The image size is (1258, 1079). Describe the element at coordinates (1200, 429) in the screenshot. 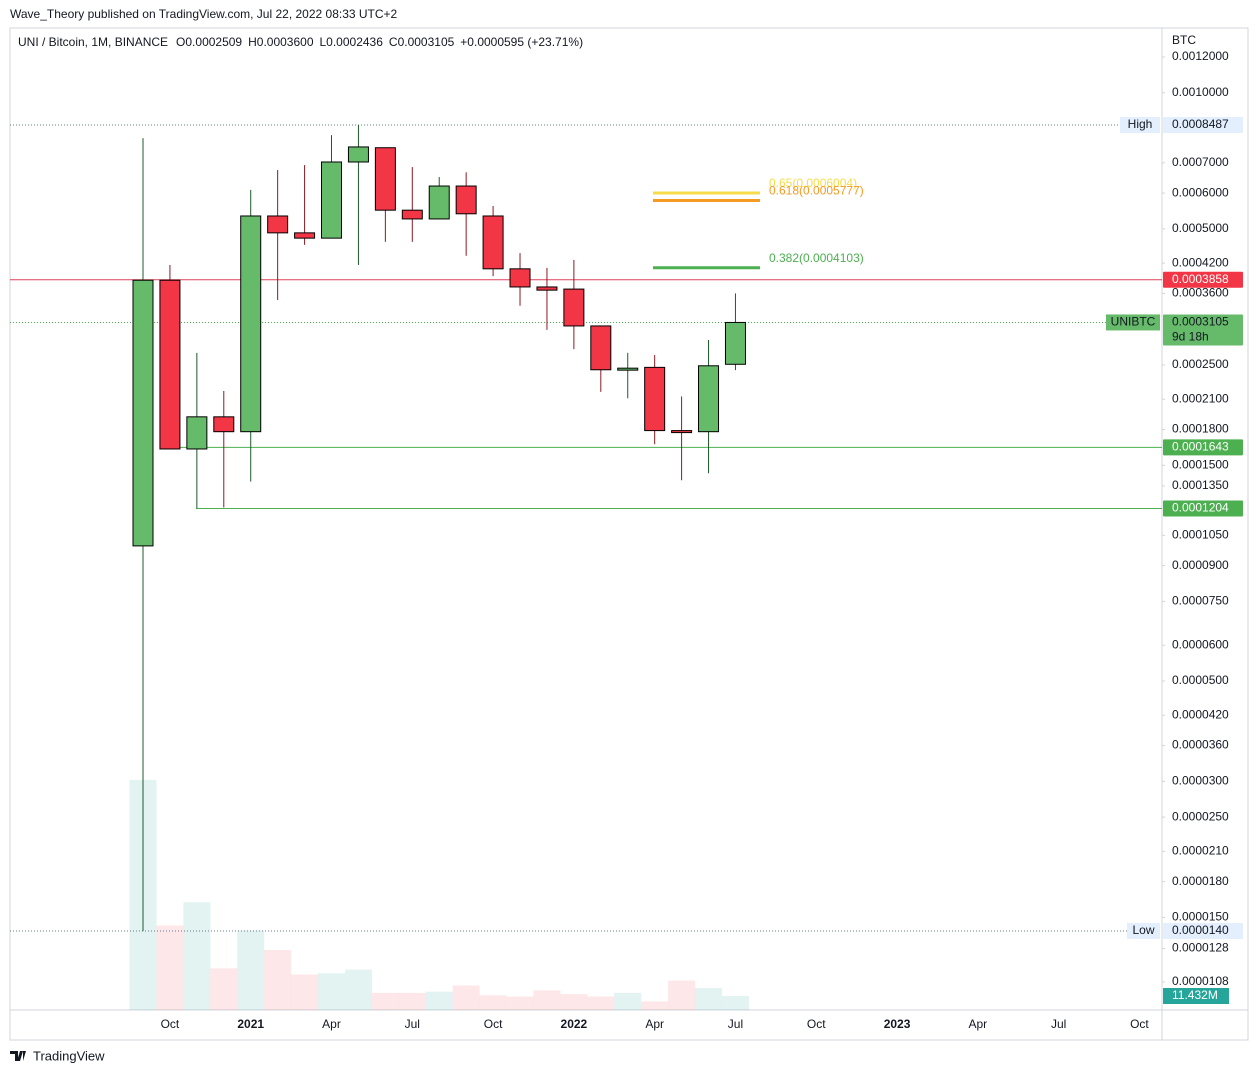

I see `y-tick-label: 0.0001800` at that location.